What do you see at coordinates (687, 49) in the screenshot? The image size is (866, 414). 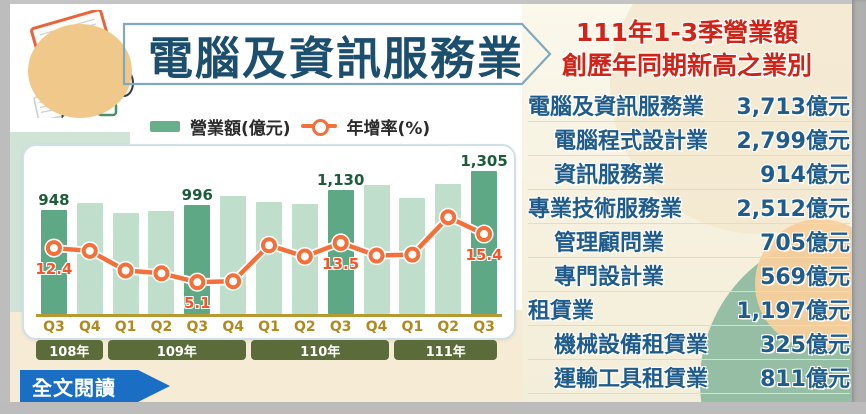 I see `right-panel-headline: 111年1-3季營業額 創歷年同期新高之業別` at bounding box center [687, 49].